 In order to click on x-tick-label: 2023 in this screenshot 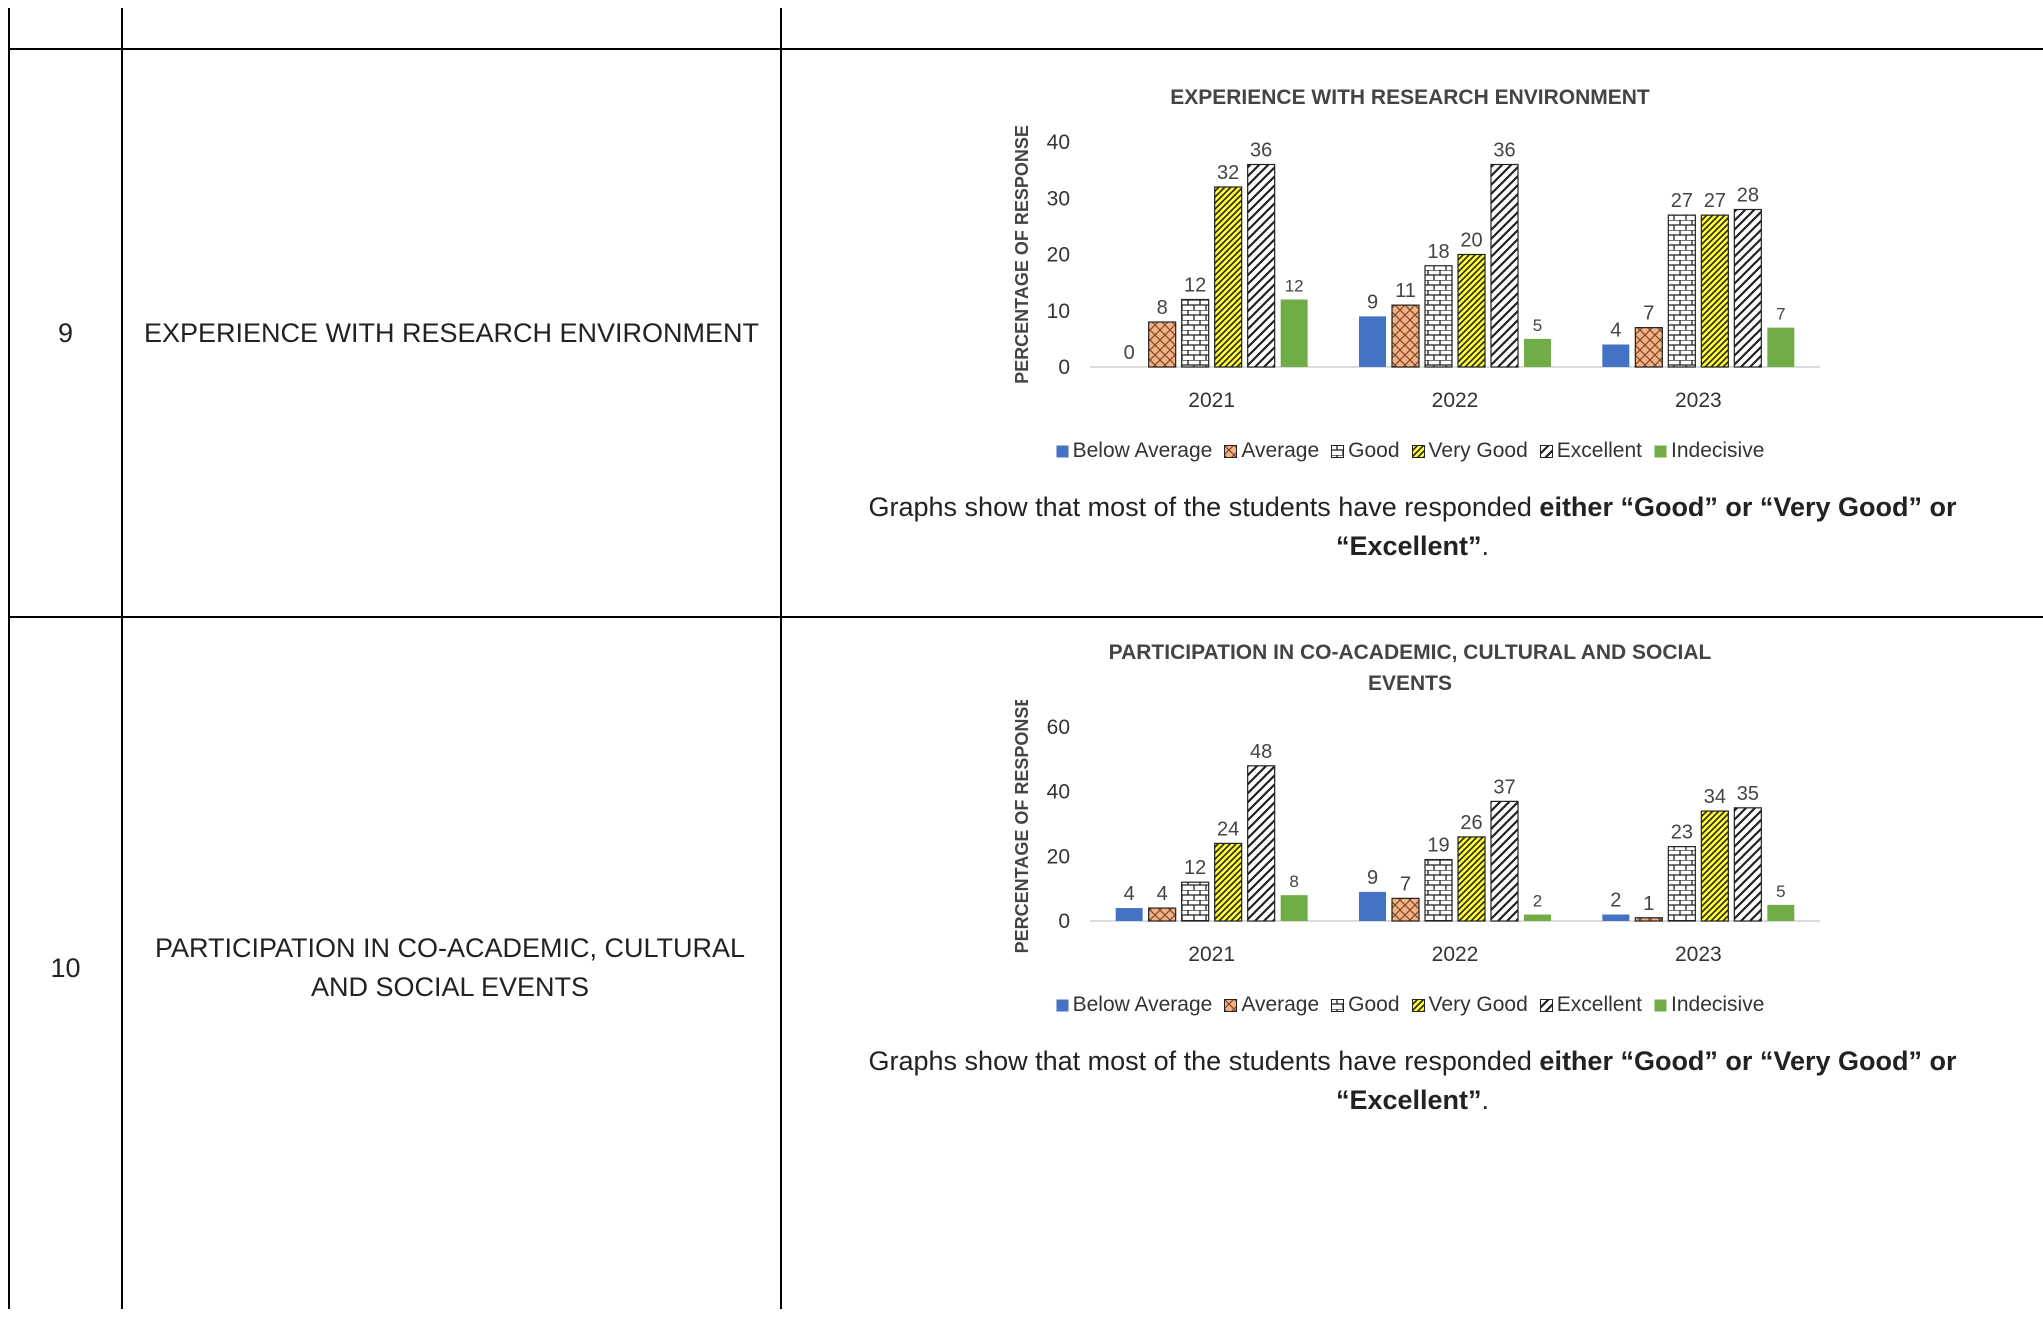, I will do `click(1698, 399)`.